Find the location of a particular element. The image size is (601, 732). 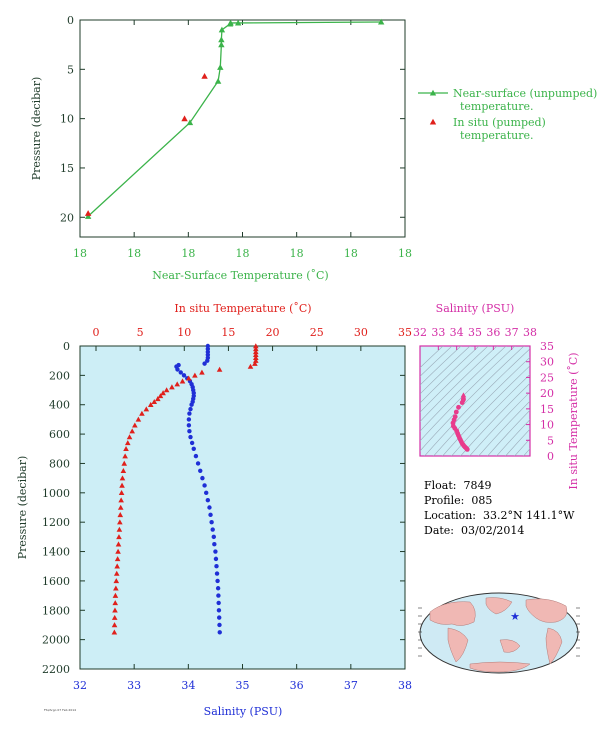

legend-pumped-marker is located at coordinates (433, 121).